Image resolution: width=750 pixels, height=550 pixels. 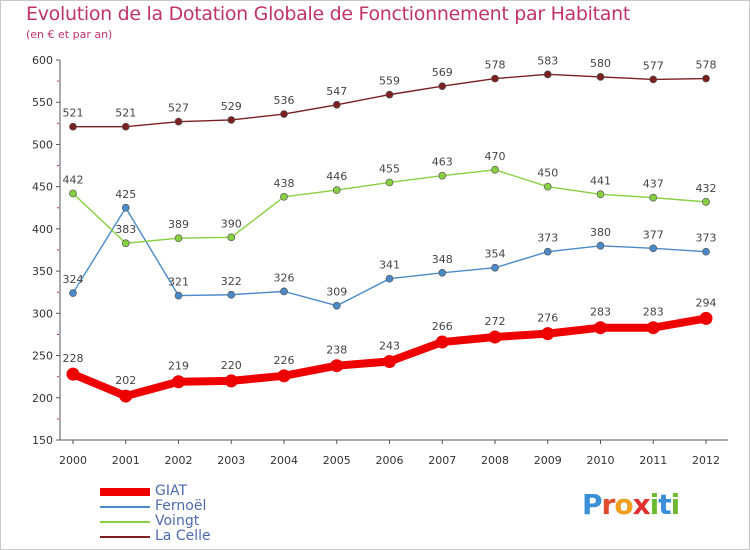 I want to click on data-label-la-celle: 580, so click(x=600, y=63).